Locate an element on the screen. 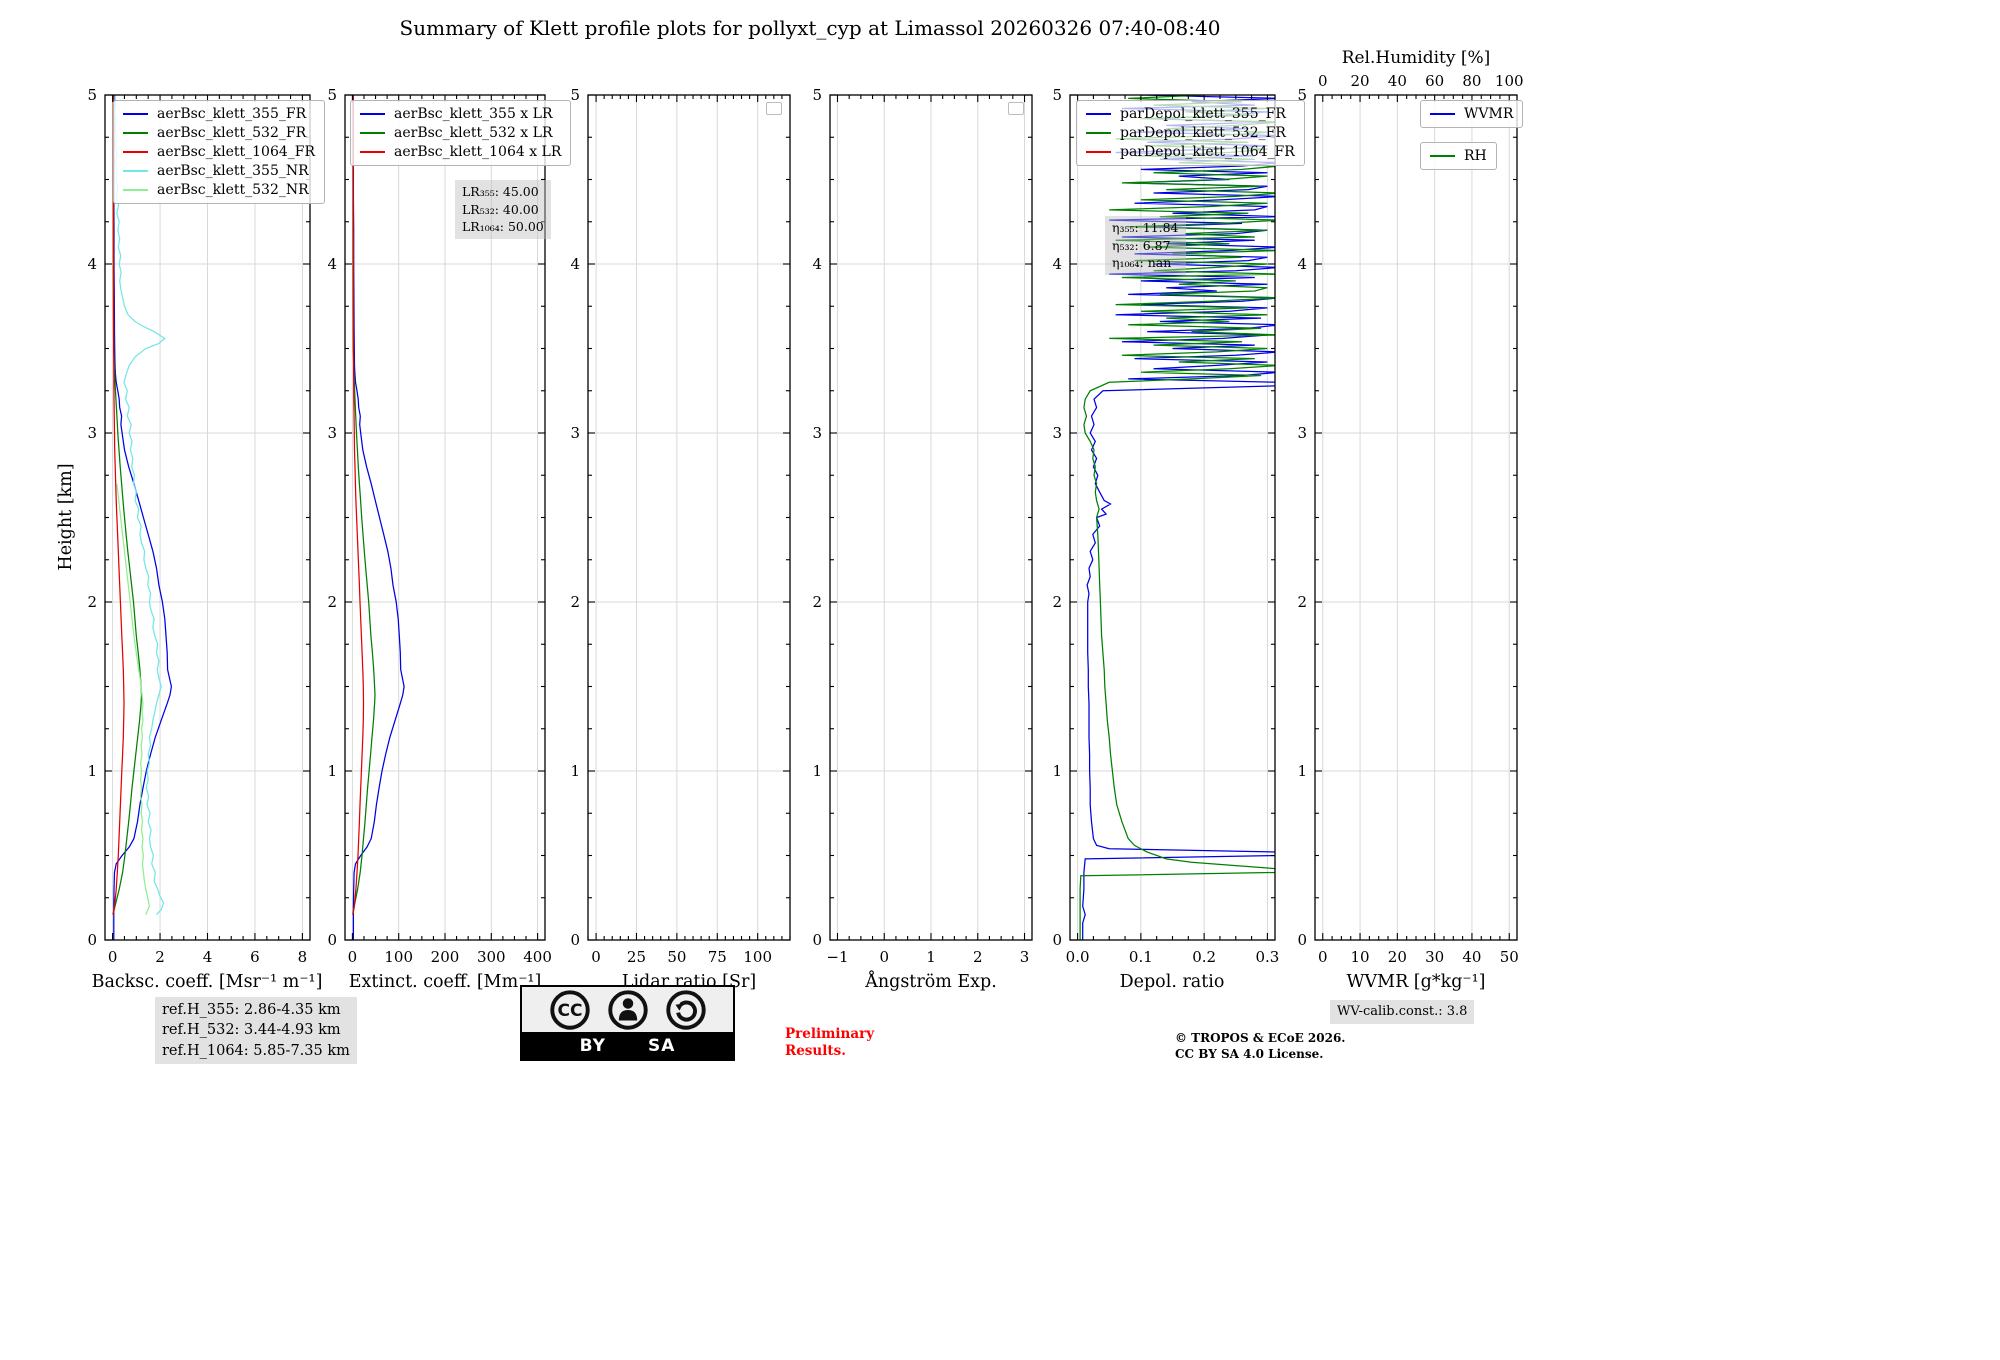 The image size is (2000, 1360). tick-label: 300 is located at coordinates (491, 957).